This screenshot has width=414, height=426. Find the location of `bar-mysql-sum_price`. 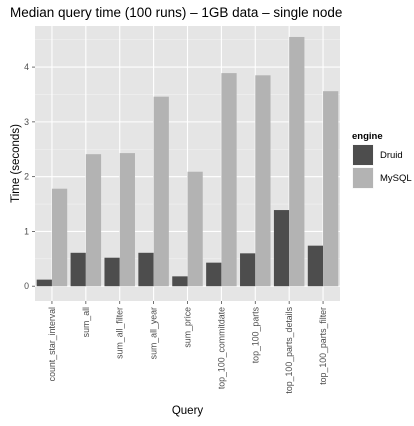

bar-mysql-sum_price is located at coordinates (195, 229).